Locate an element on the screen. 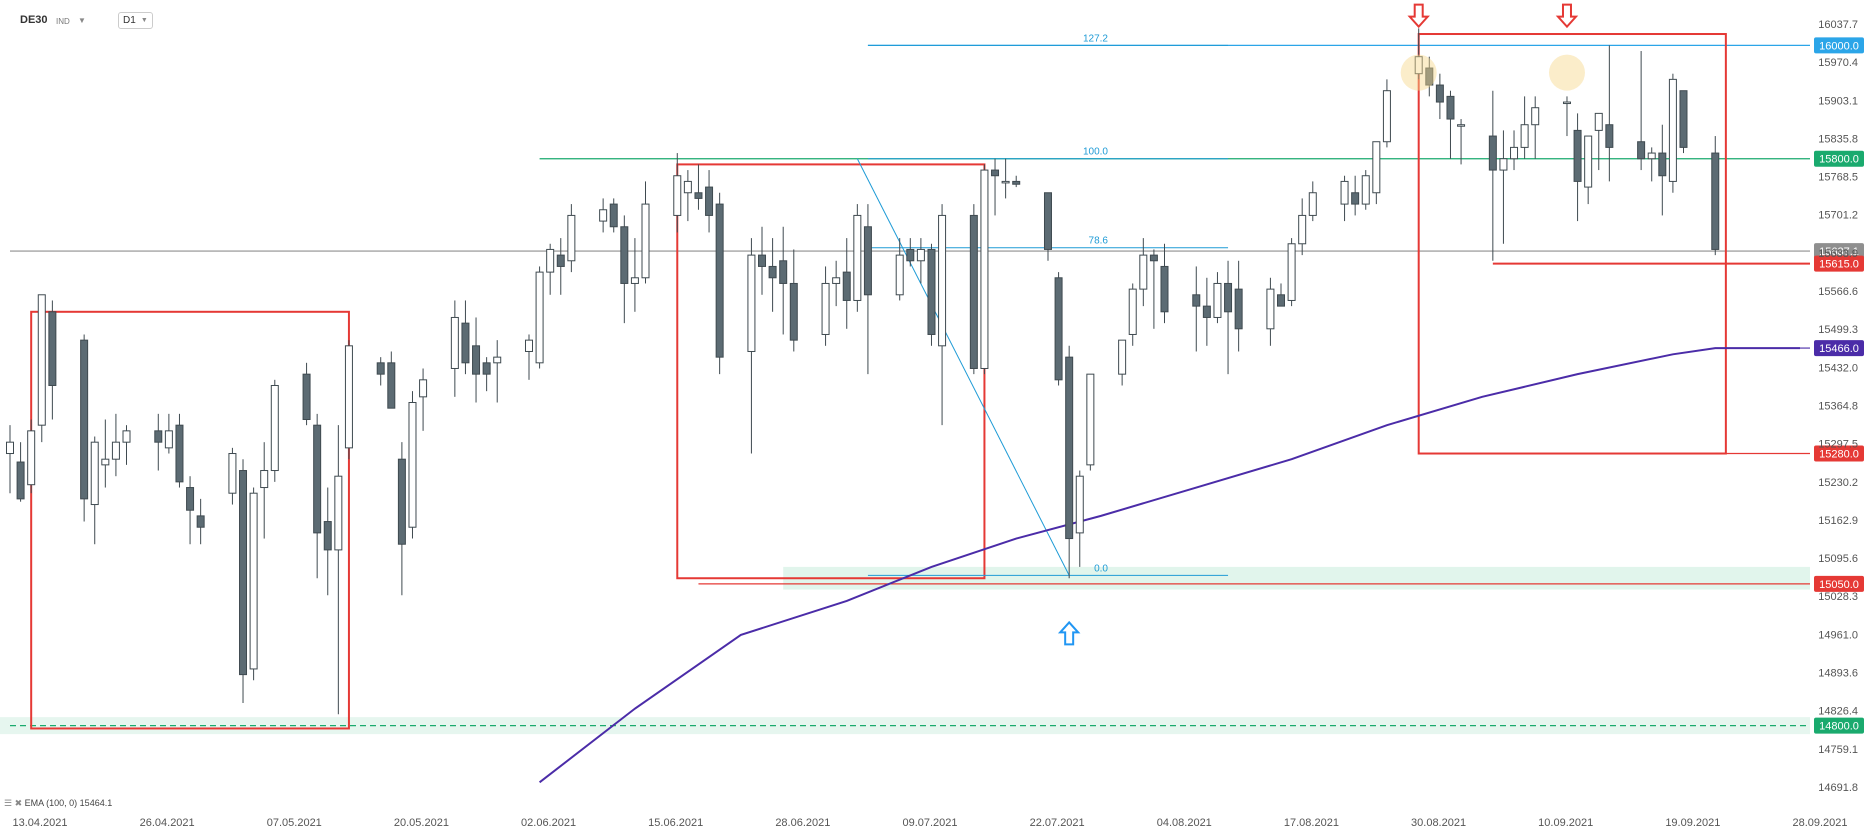 This screenshot has height=832, width=1866. symbol-label: DE30 is located at coordinates (34, 20).